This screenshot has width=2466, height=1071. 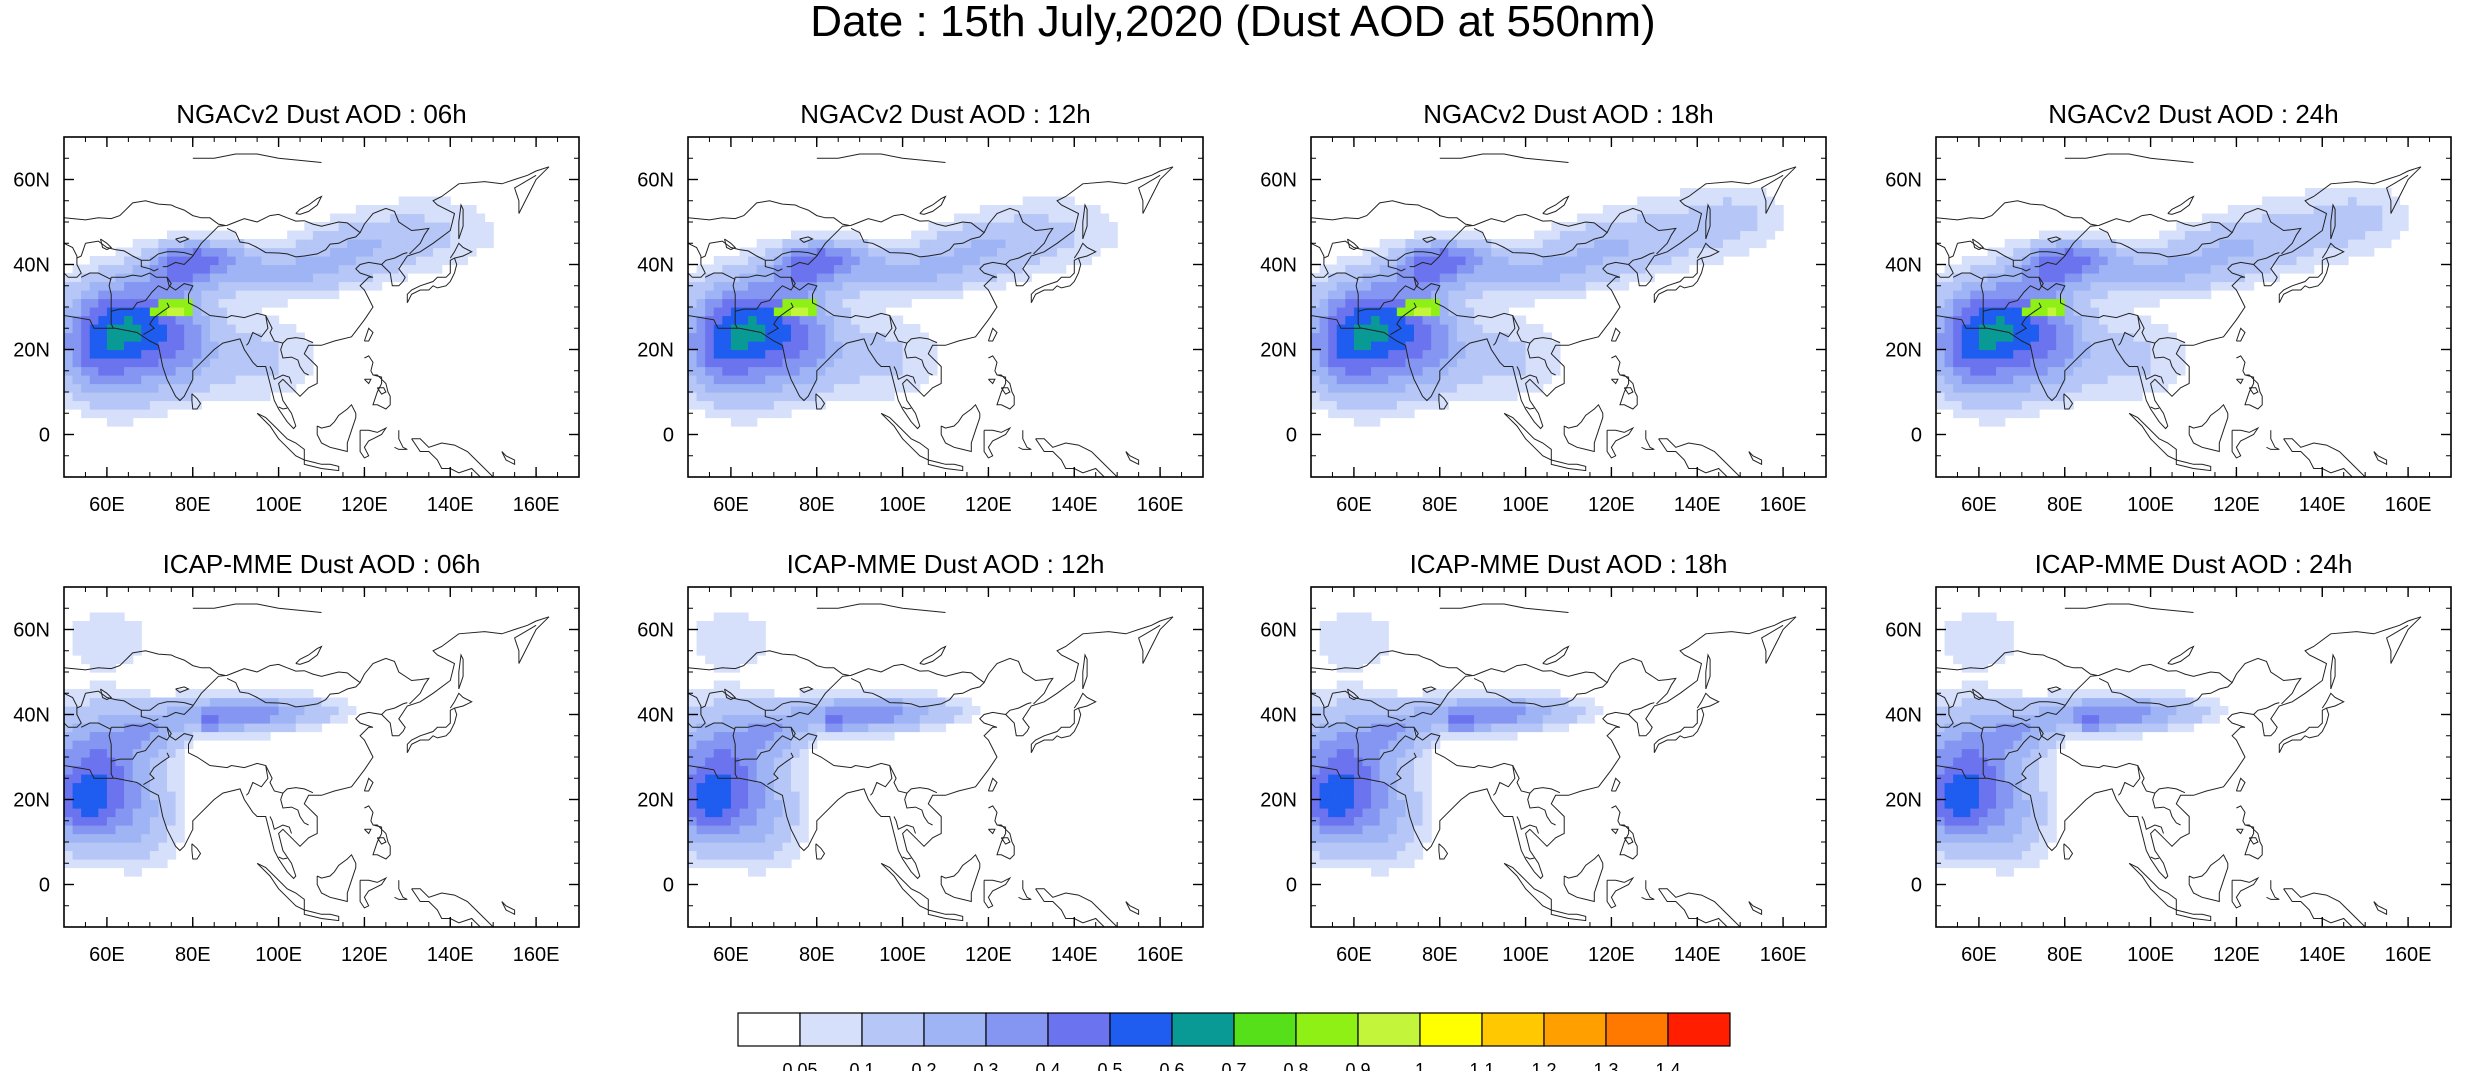 I want to click on lat-tick-label: 0, so click(x=1291, y=436).